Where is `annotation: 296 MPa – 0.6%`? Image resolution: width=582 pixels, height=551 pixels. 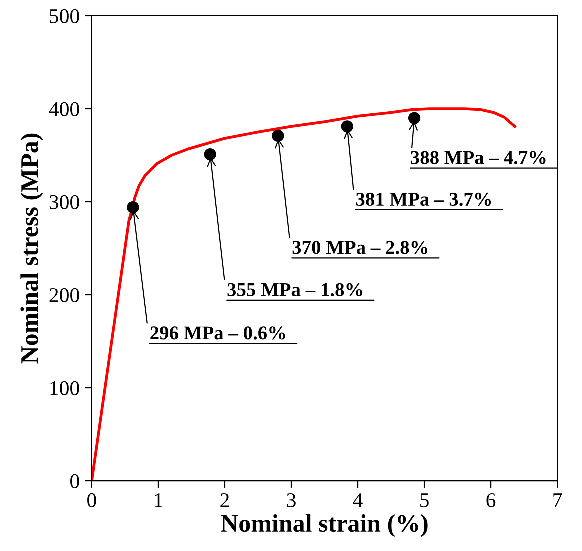
annotation: 296 MPa – 0.6% is located at coordinates (218, 333).